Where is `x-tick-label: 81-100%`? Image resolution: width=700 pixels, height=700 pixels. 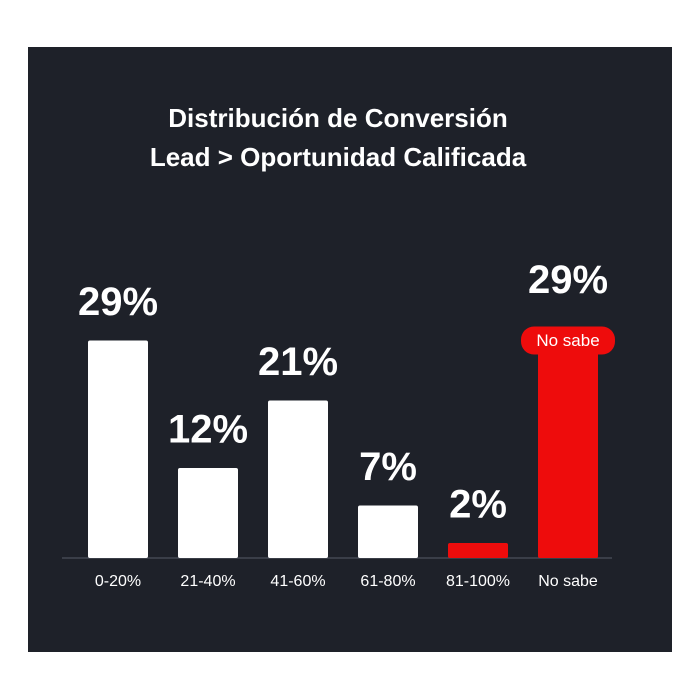 x-tick-label: 81-100% is located at coordinates (478, 581).